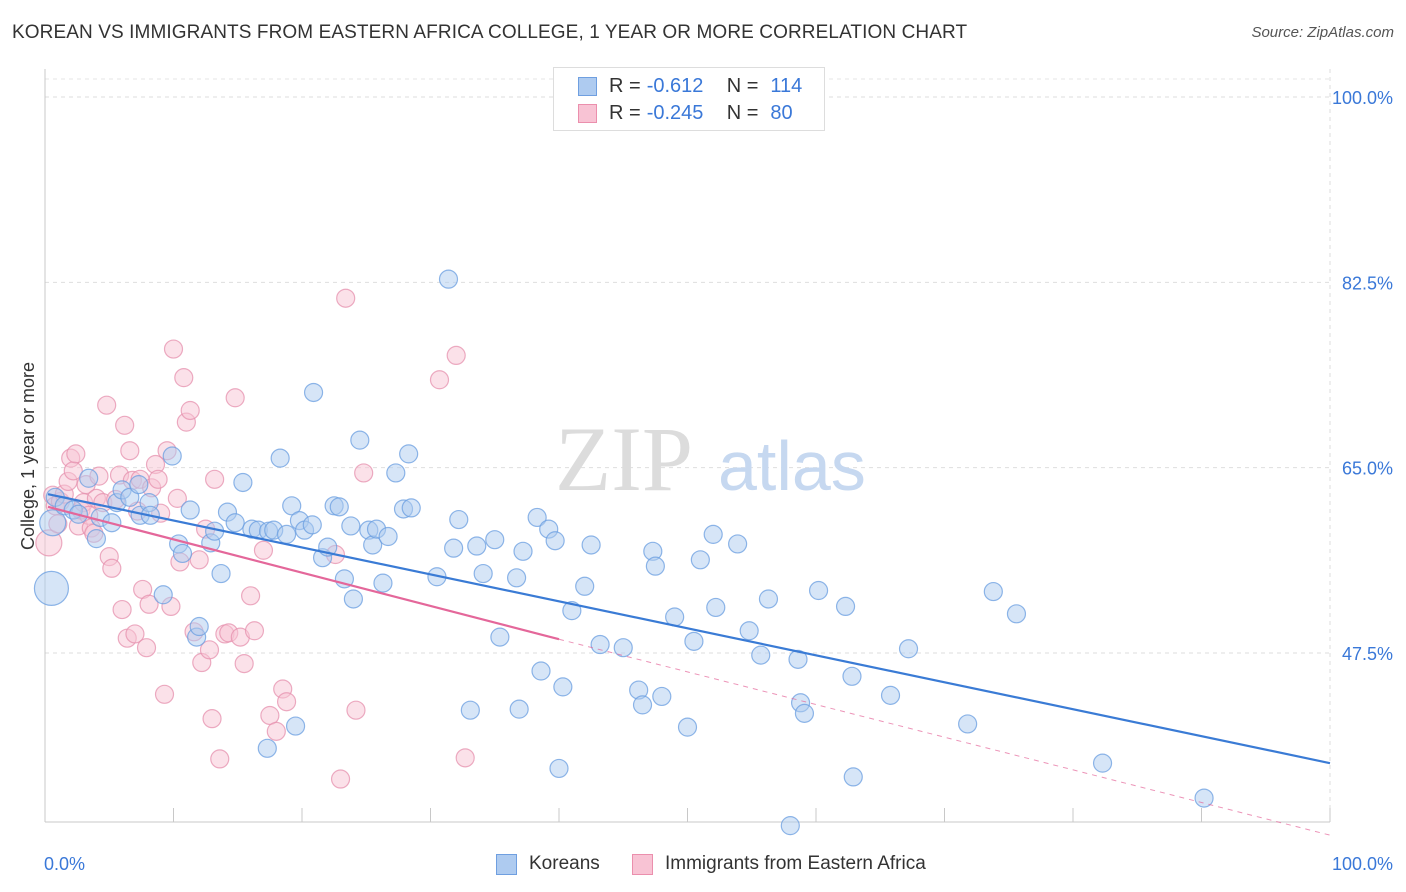 The height and width of the screenshot is (892, 1406). Describe the element at coordinates (689, 99) in the screenshot. I see `stats-legend: R = -0.612 N = 114 R = -0.245 N = 80` at that location.